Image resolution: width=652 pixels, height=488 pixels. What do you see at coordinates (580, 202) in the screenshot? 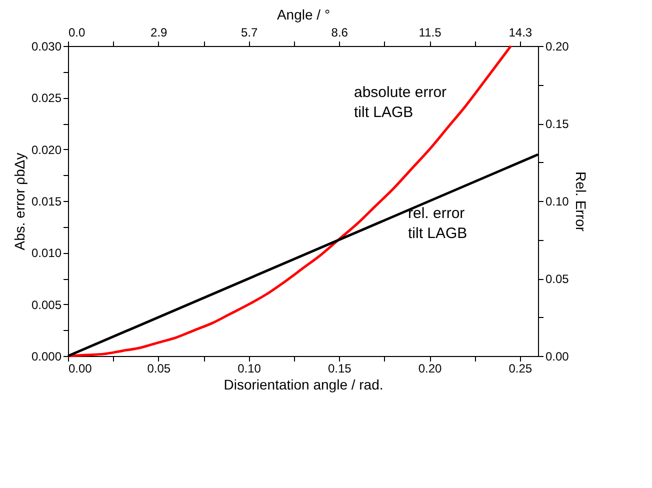
I see `y2-axis-title: Rel. Error` at bounding box center [580, 202].